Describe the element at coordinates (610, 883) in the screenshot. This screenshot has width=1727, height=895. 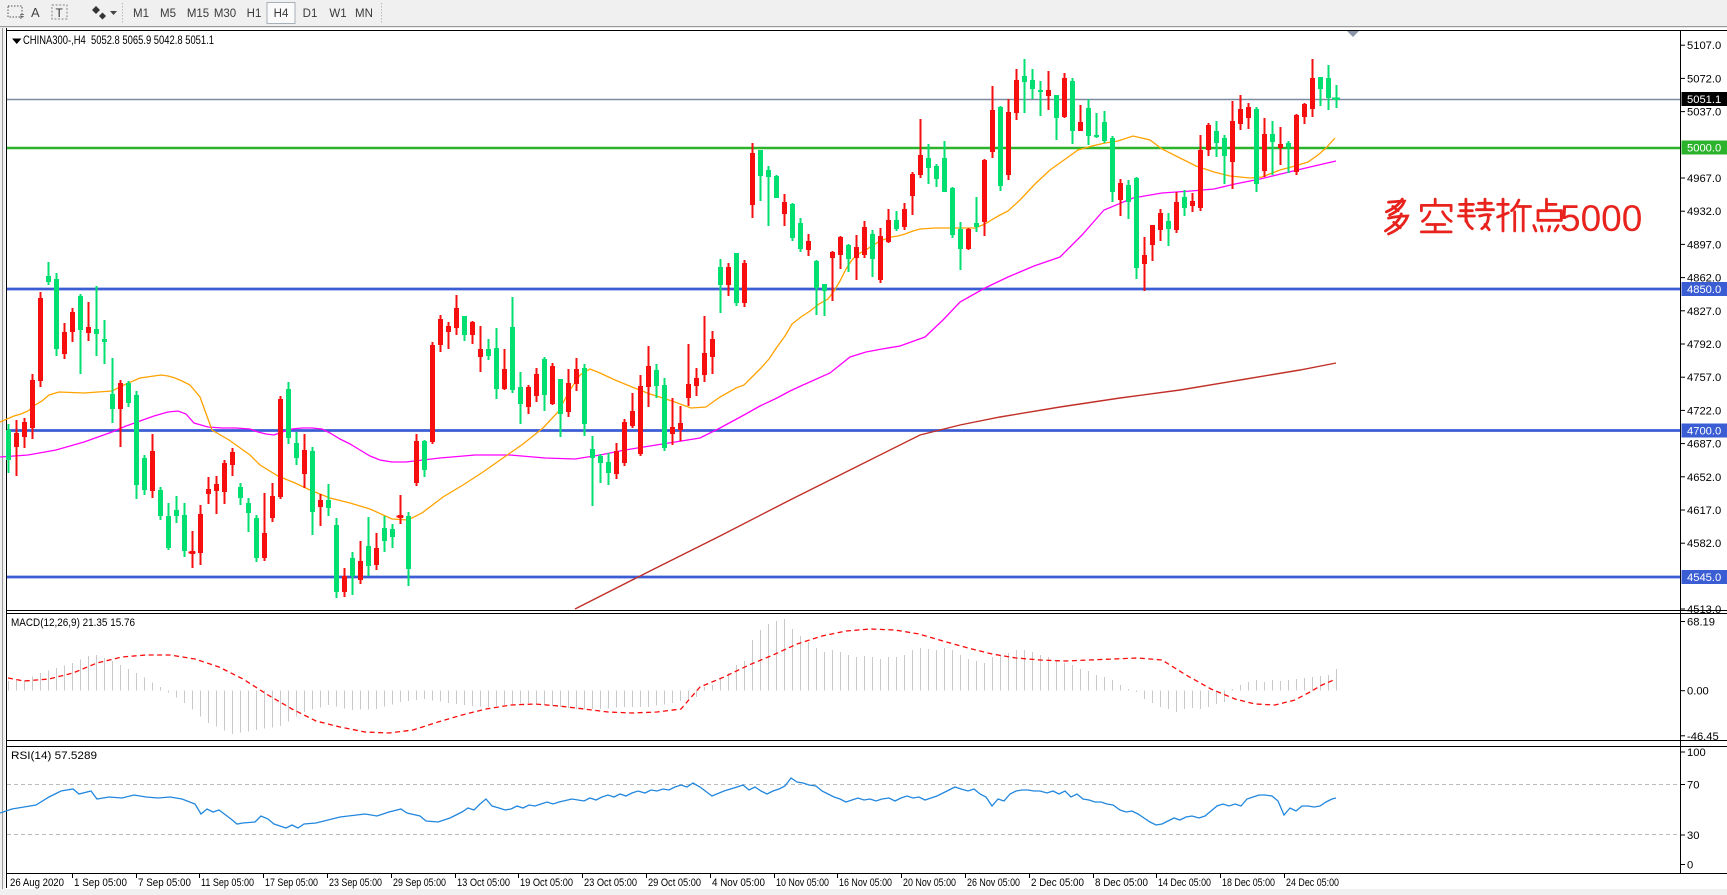
I see `svg-text: 23 Oct 05:00` at that location.